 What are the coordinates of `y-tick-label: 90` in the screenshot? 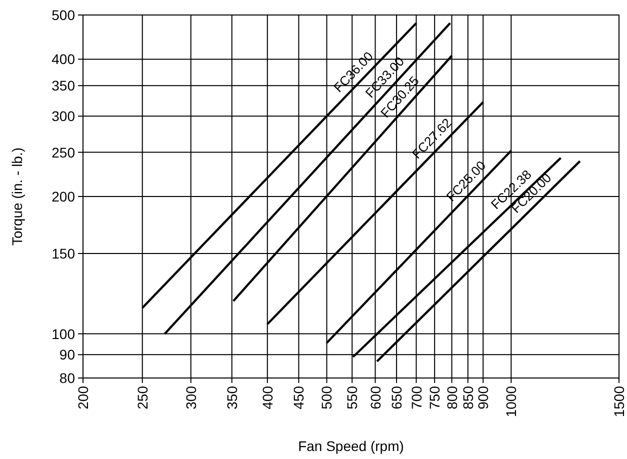 It's located at (67, 354).